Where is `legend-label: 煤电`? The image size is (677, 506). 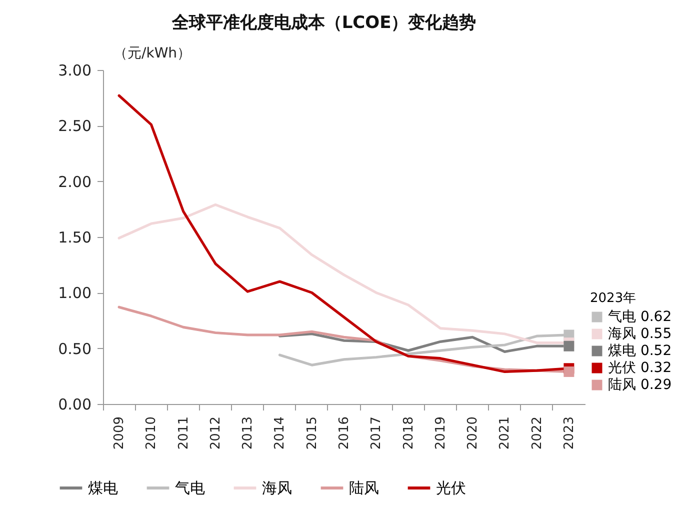
legend-label: 煤电 is located at coordinates (103, 488).